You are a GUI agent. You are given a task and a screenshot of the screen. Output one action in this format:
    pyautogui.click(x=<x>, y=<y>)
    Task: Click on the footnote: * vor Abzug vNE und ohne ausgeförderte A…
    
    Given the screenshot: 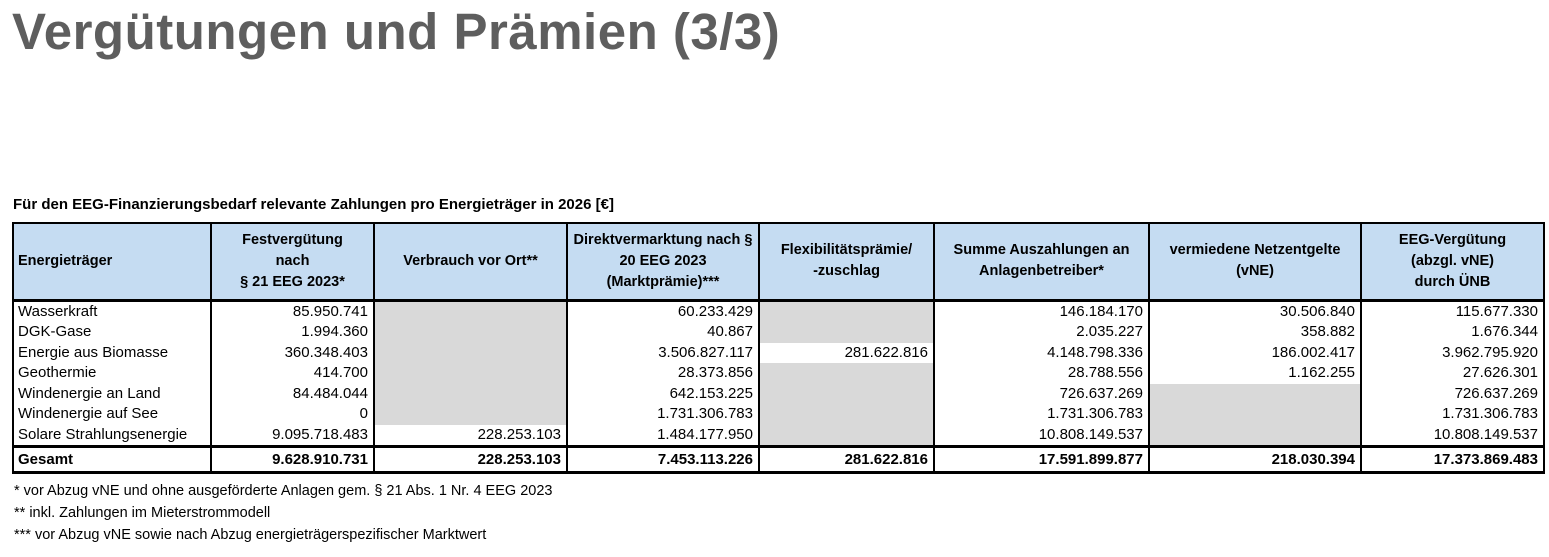 What is the action you would take?
    pyautogui.click(x=283, y=491)
    